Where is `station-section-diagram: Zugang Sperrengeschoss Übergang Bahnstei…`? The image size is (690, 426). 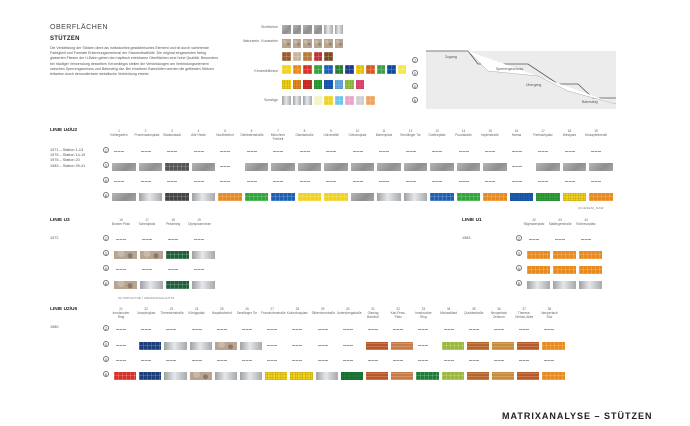
station-section-diagram: Zugang Sperrengeschoss Übergang Bahnstei… is located at coordinates (521, 79).